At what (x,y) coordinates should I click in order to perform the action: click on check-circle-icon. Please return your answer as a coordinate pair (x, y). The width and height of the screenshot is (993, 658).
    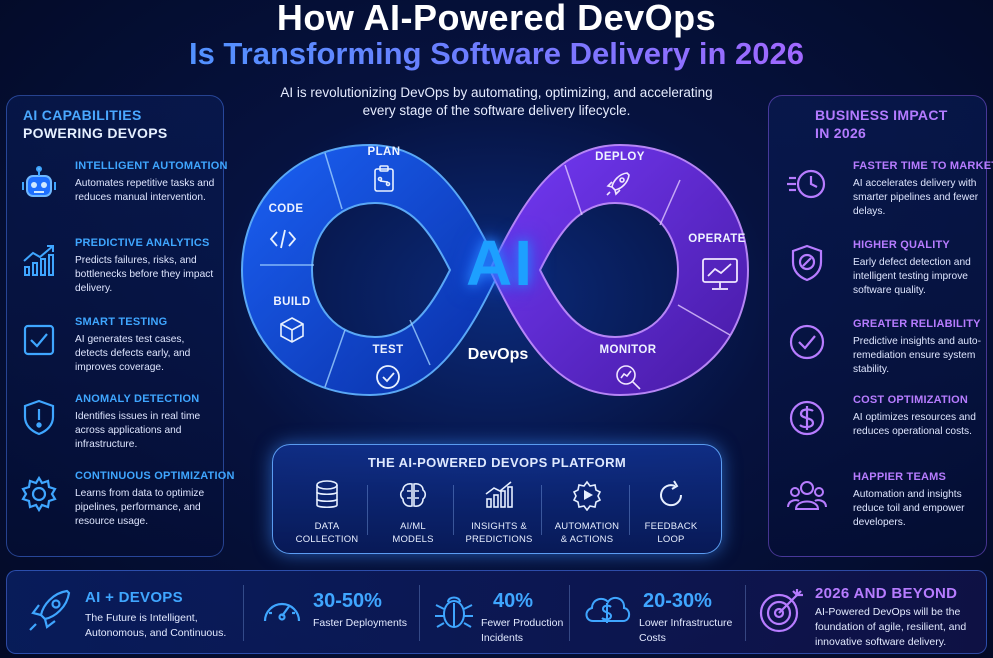
    Looking at the image, I should click on (807, 342).